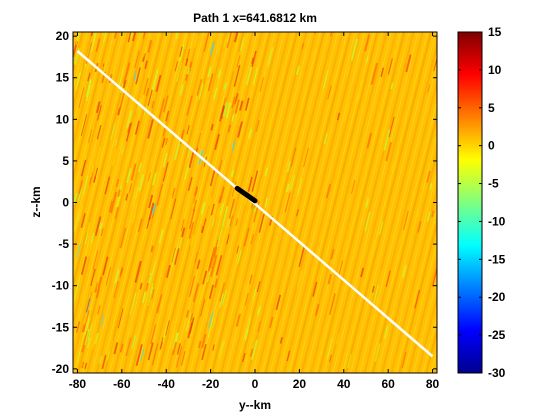  What do you see at coordinates (63, 119) in the screenshot?
I see `y-tick-label: 10` at bounding box center [63, 119].